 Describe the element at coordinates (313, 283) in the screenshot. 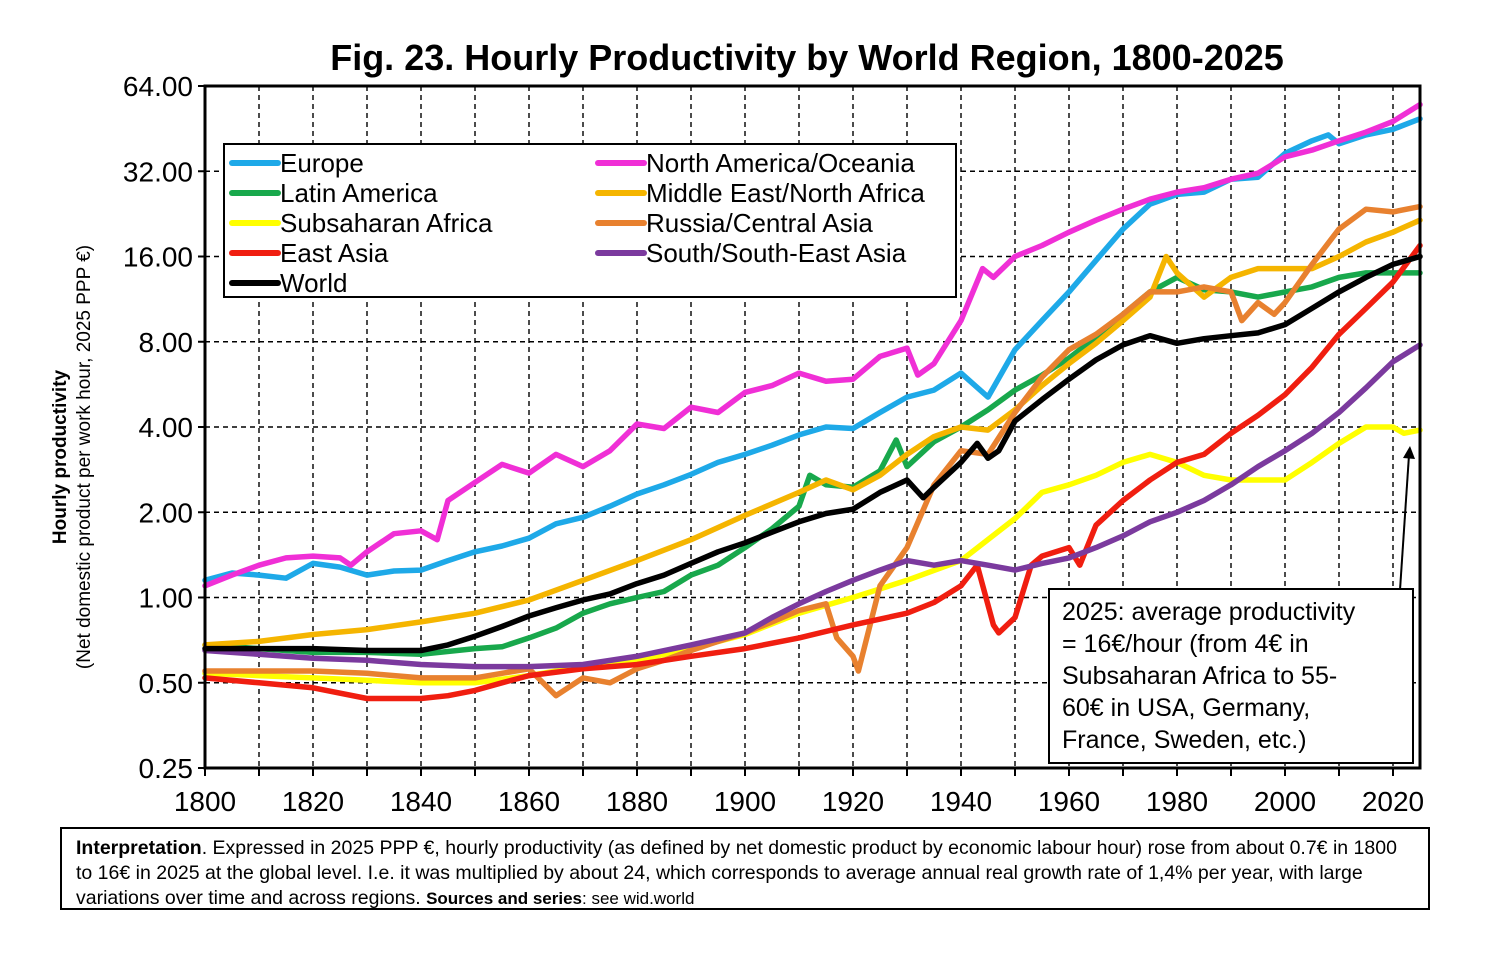

I see `legend-label: World` at that location.